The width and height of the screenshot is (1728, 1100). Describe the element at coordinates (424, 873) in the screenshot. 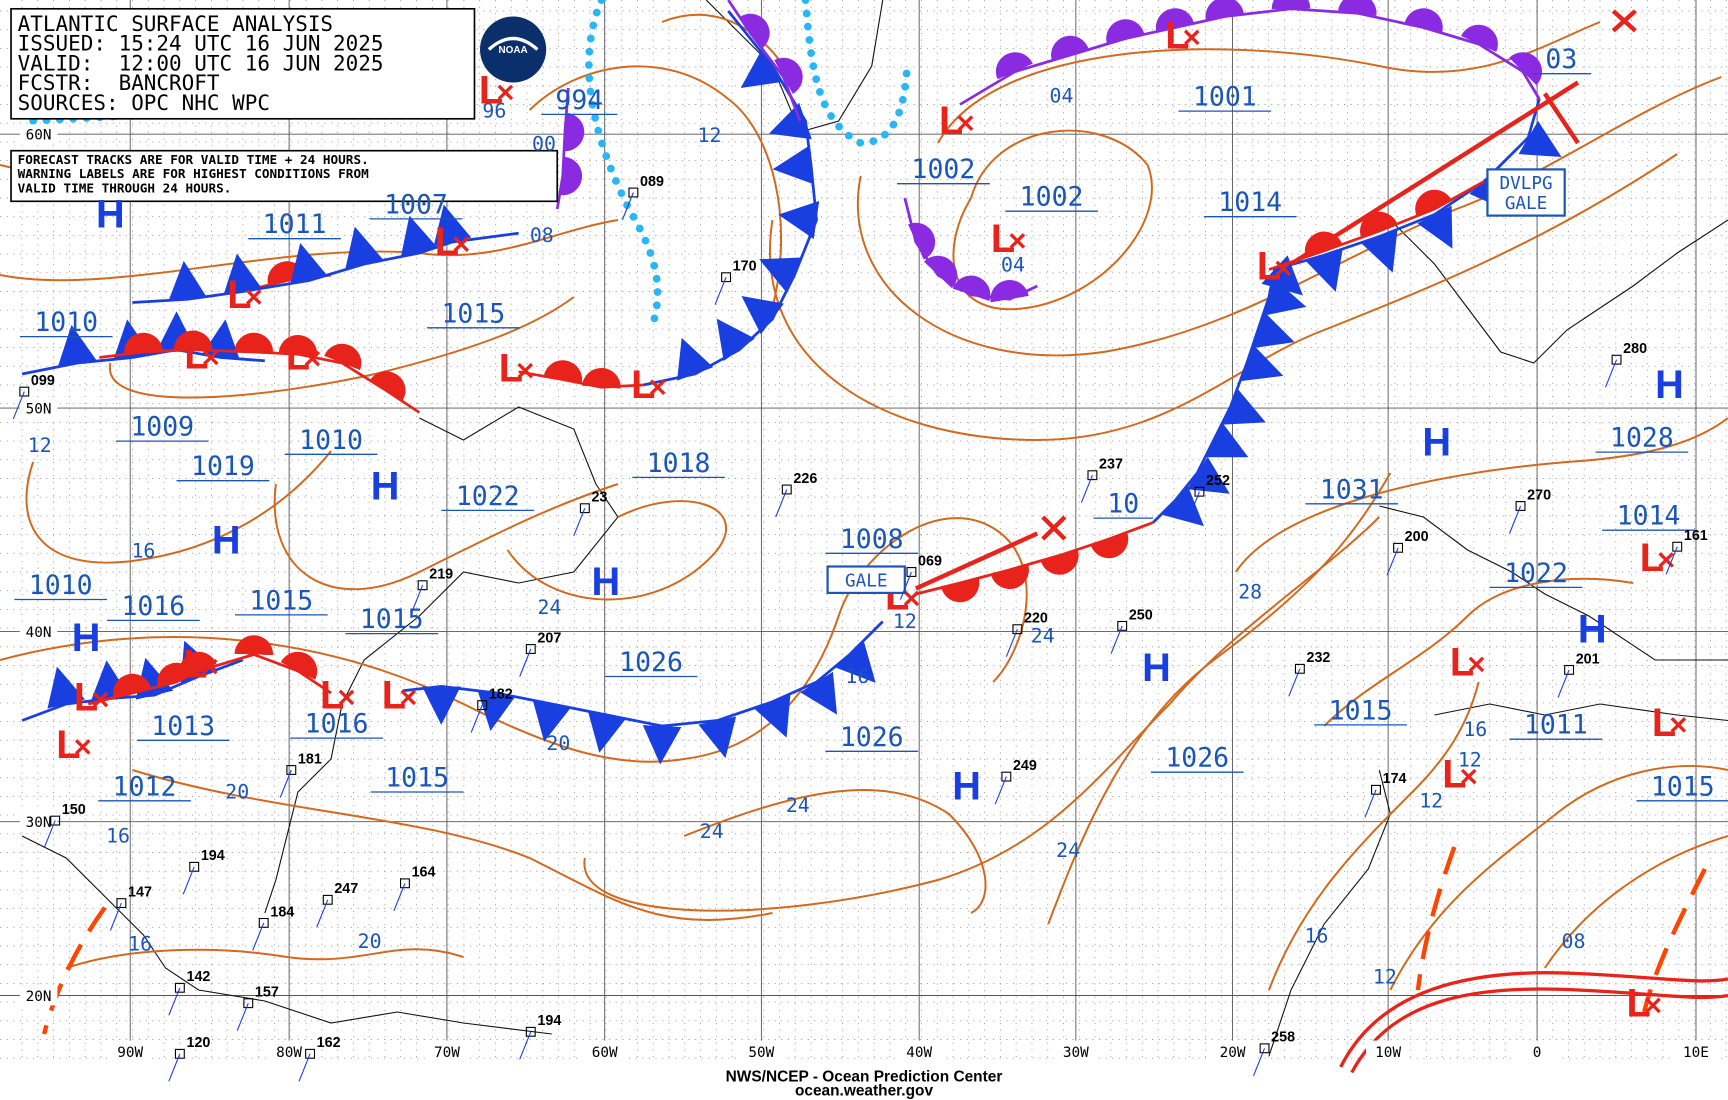

I see `station-pressure: 164` at that location.